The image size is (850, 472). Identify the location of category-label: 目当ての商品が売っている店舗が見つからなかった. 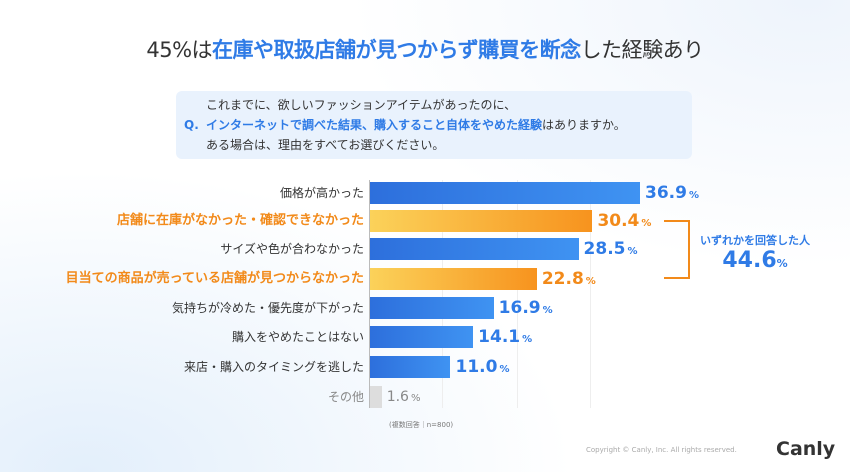
(214, 278).